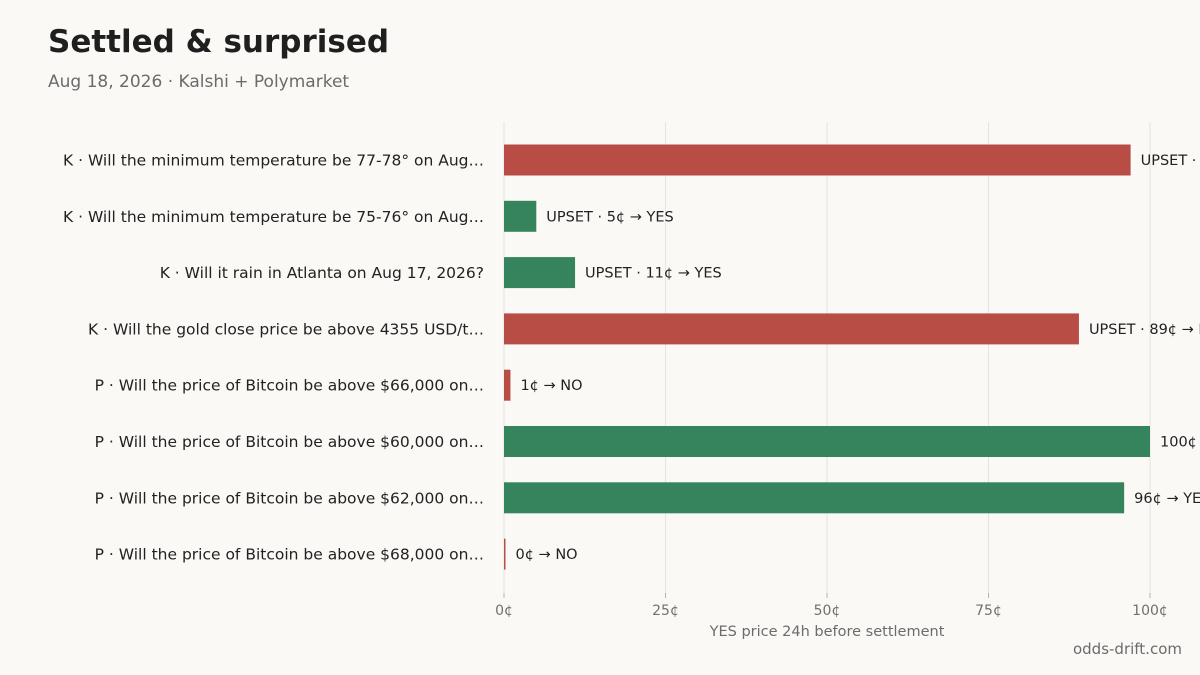 The width and height of the screenshot is (1200, 675). I want to click on source-credit: odds-drift.com, so click(1127, 649).